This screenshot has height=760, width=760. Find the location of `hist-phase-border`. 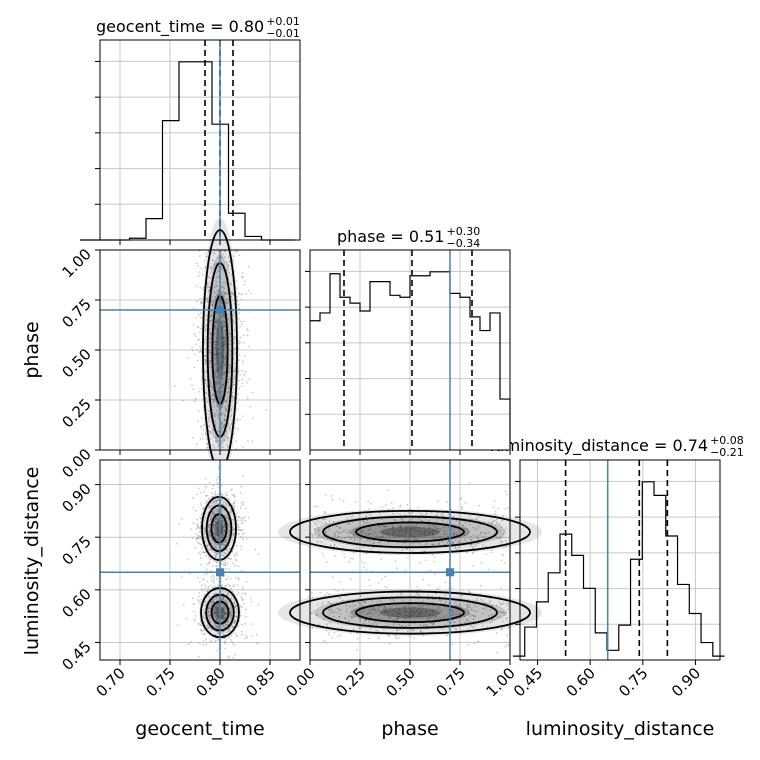

hist-phase-border is located at coordinates (410, 350).